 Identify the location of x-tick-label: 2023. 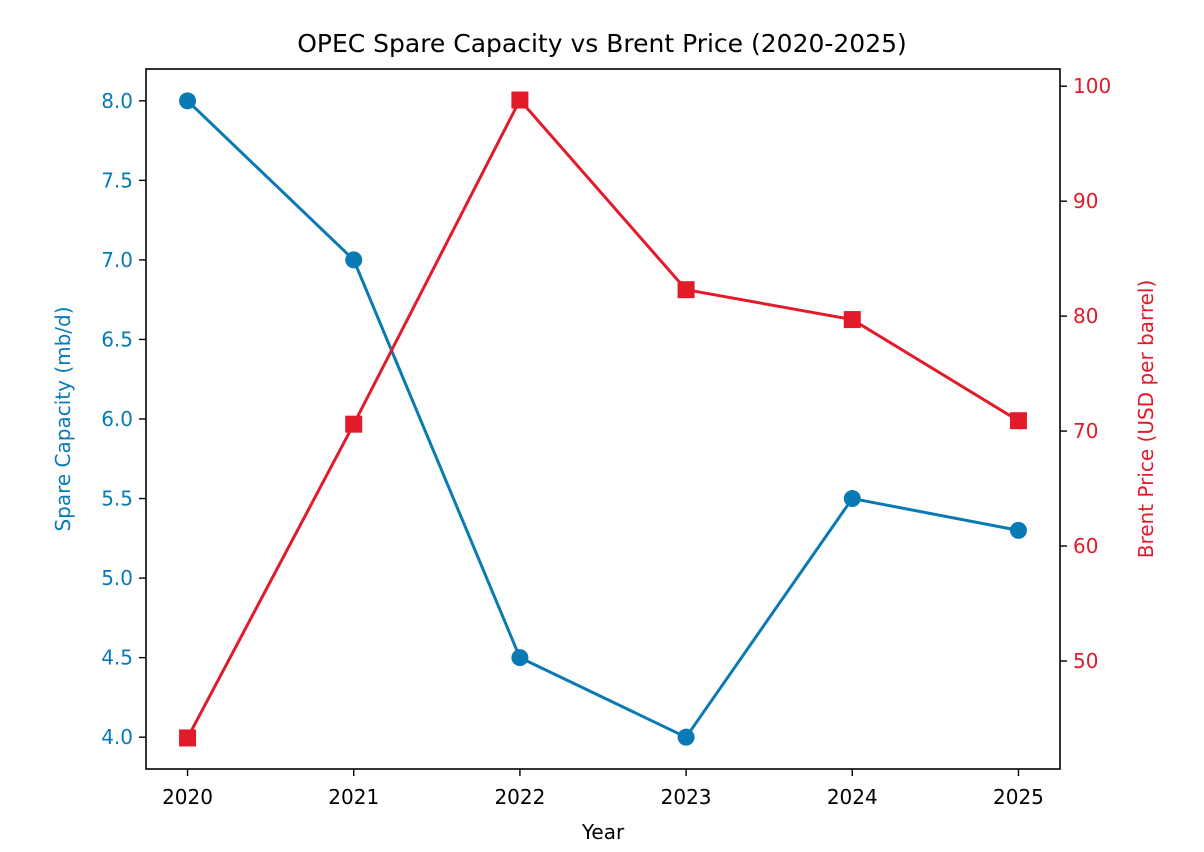
(686, 797).